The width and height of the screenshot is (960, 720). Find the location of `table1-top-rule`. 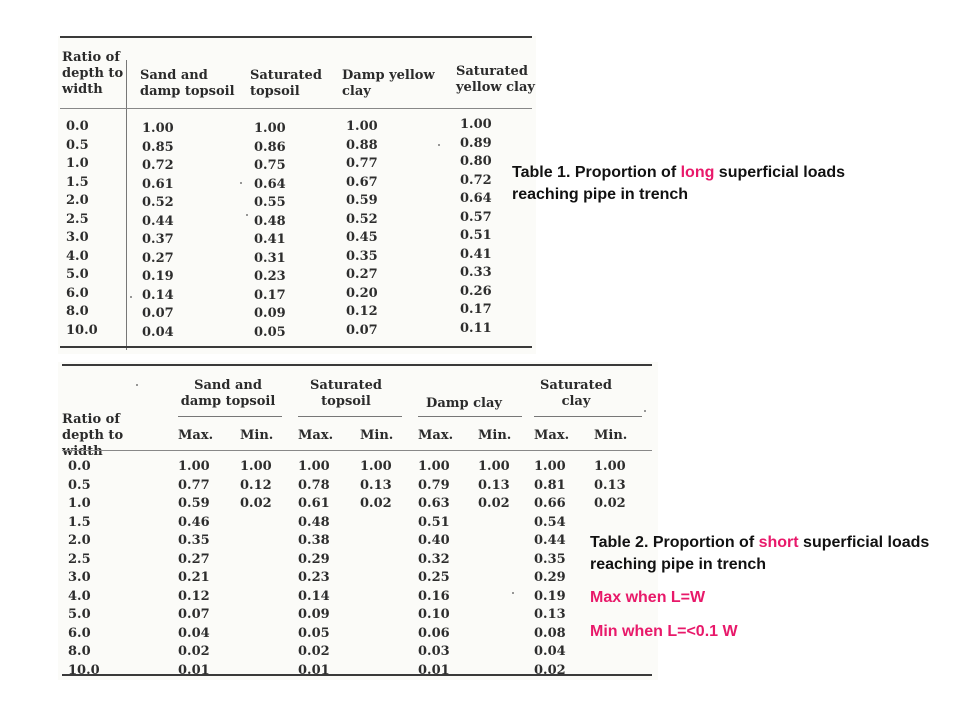

table1-top-rule is located at coordinates (296, 37).